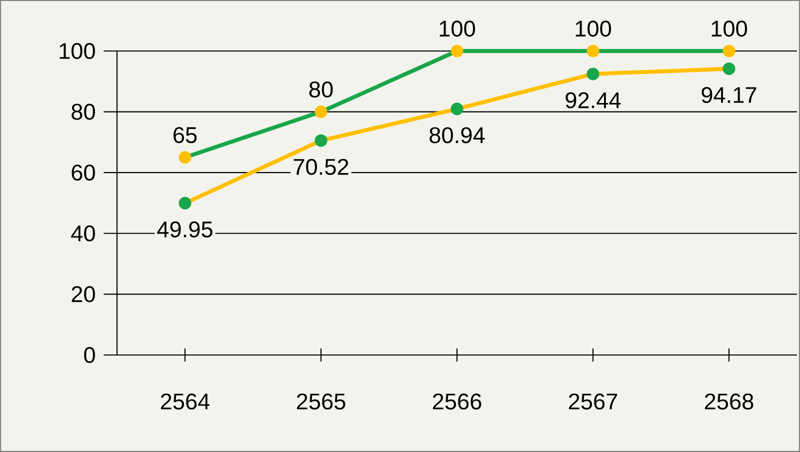 The height and width of the screenshot is (452, 800). I want to click on y-tick-label: 40, so click(83, 233).